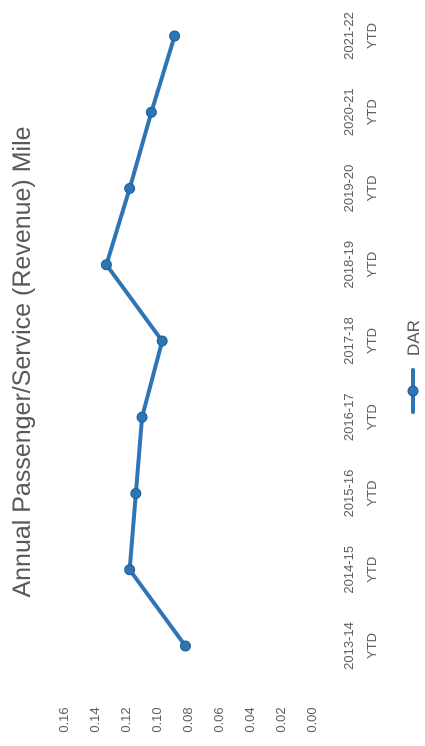 This screenshot has height=746, width=425. What do you see at coordinates (94, 719) in the screenshot?
I see `y-tick-label: 0.14` at bounding box center [94, 719].